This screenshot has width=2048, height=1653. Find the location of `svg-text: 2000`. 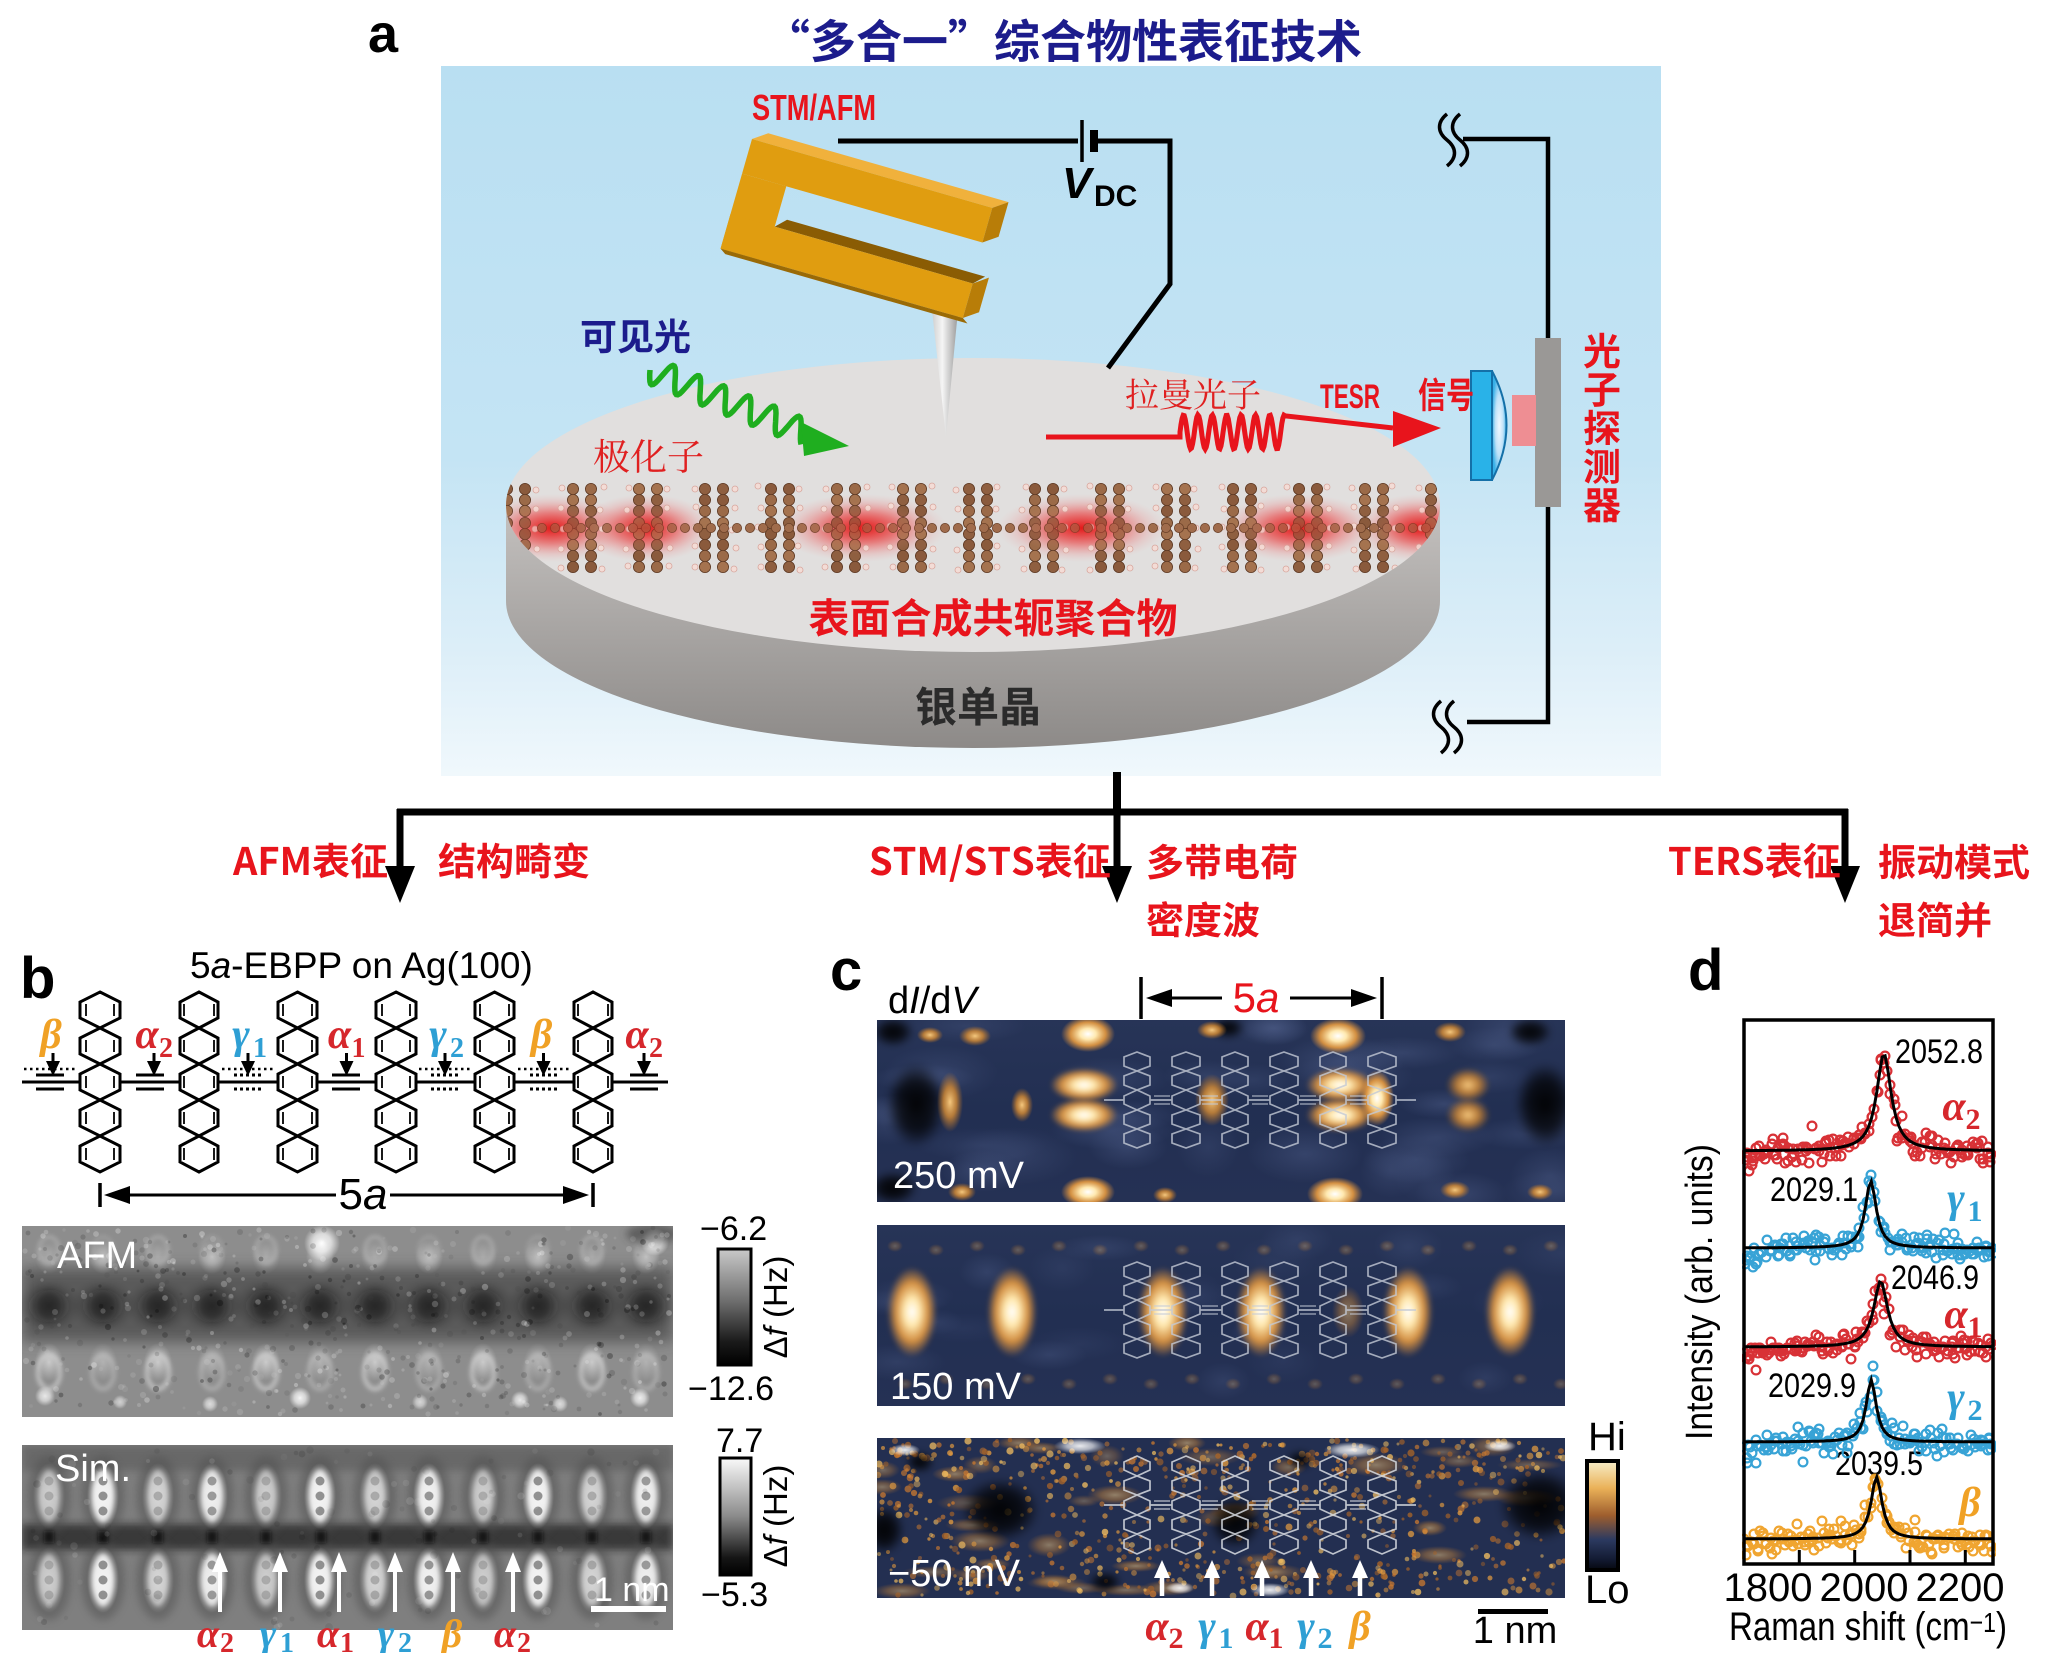

svg-text: 2000 is located at coordinates (1864, 1588).